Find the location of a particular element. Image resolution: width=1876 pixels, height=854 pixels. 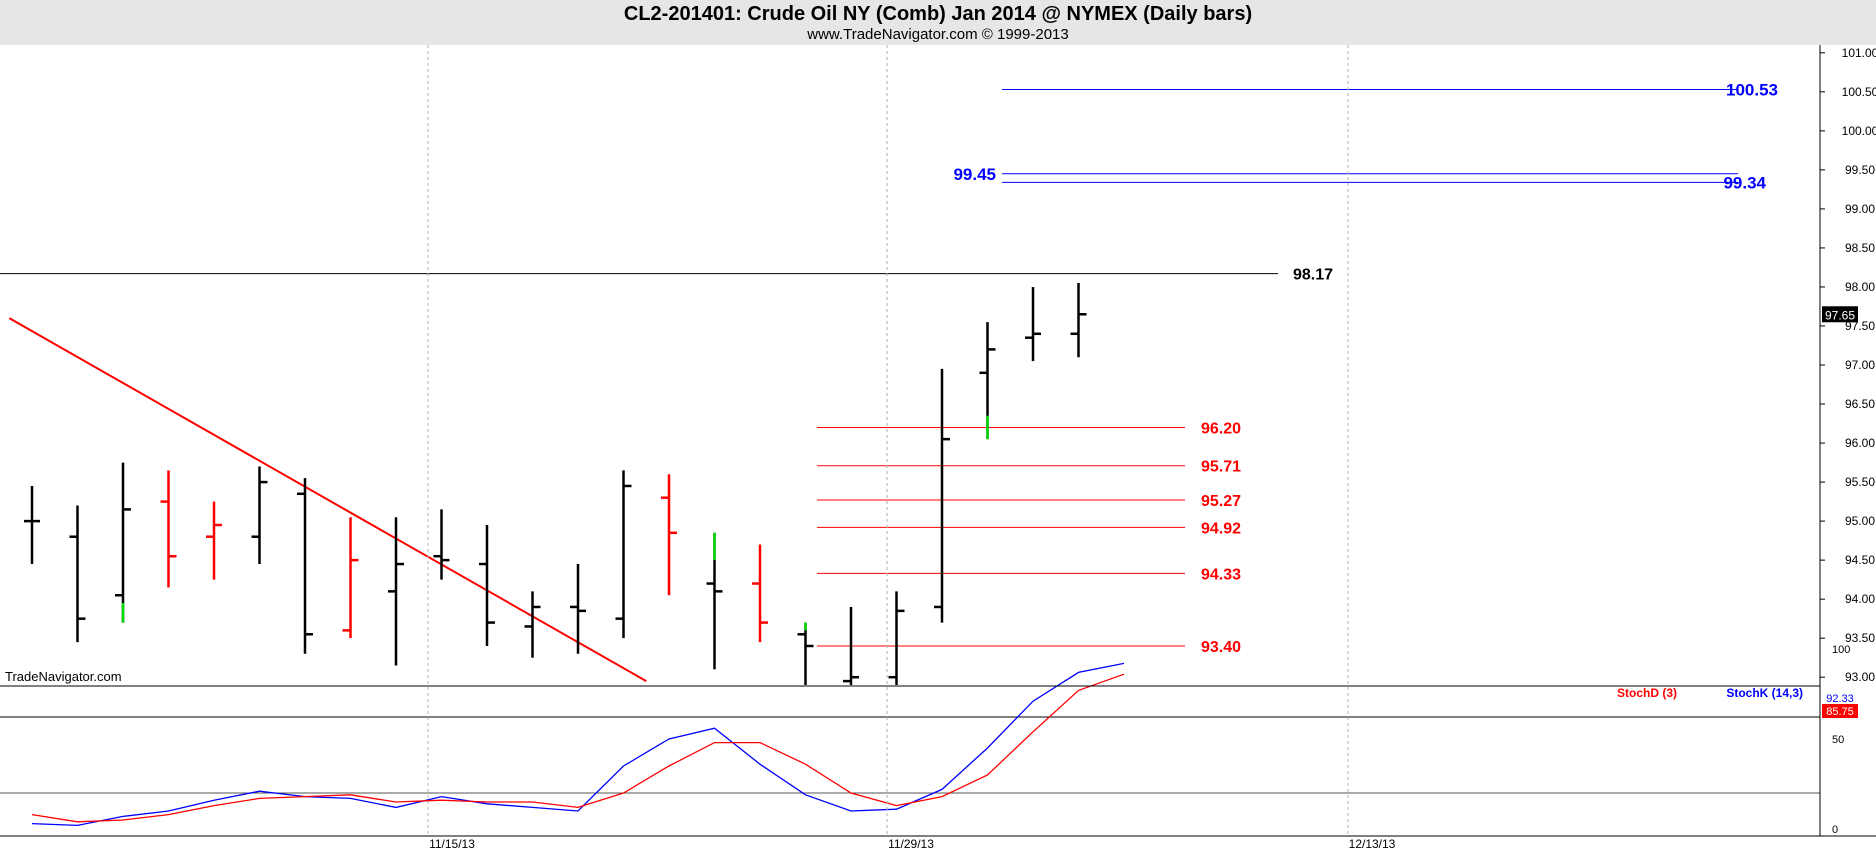

y-tick-label: 95.00 is located at coordinates (1860, 521).